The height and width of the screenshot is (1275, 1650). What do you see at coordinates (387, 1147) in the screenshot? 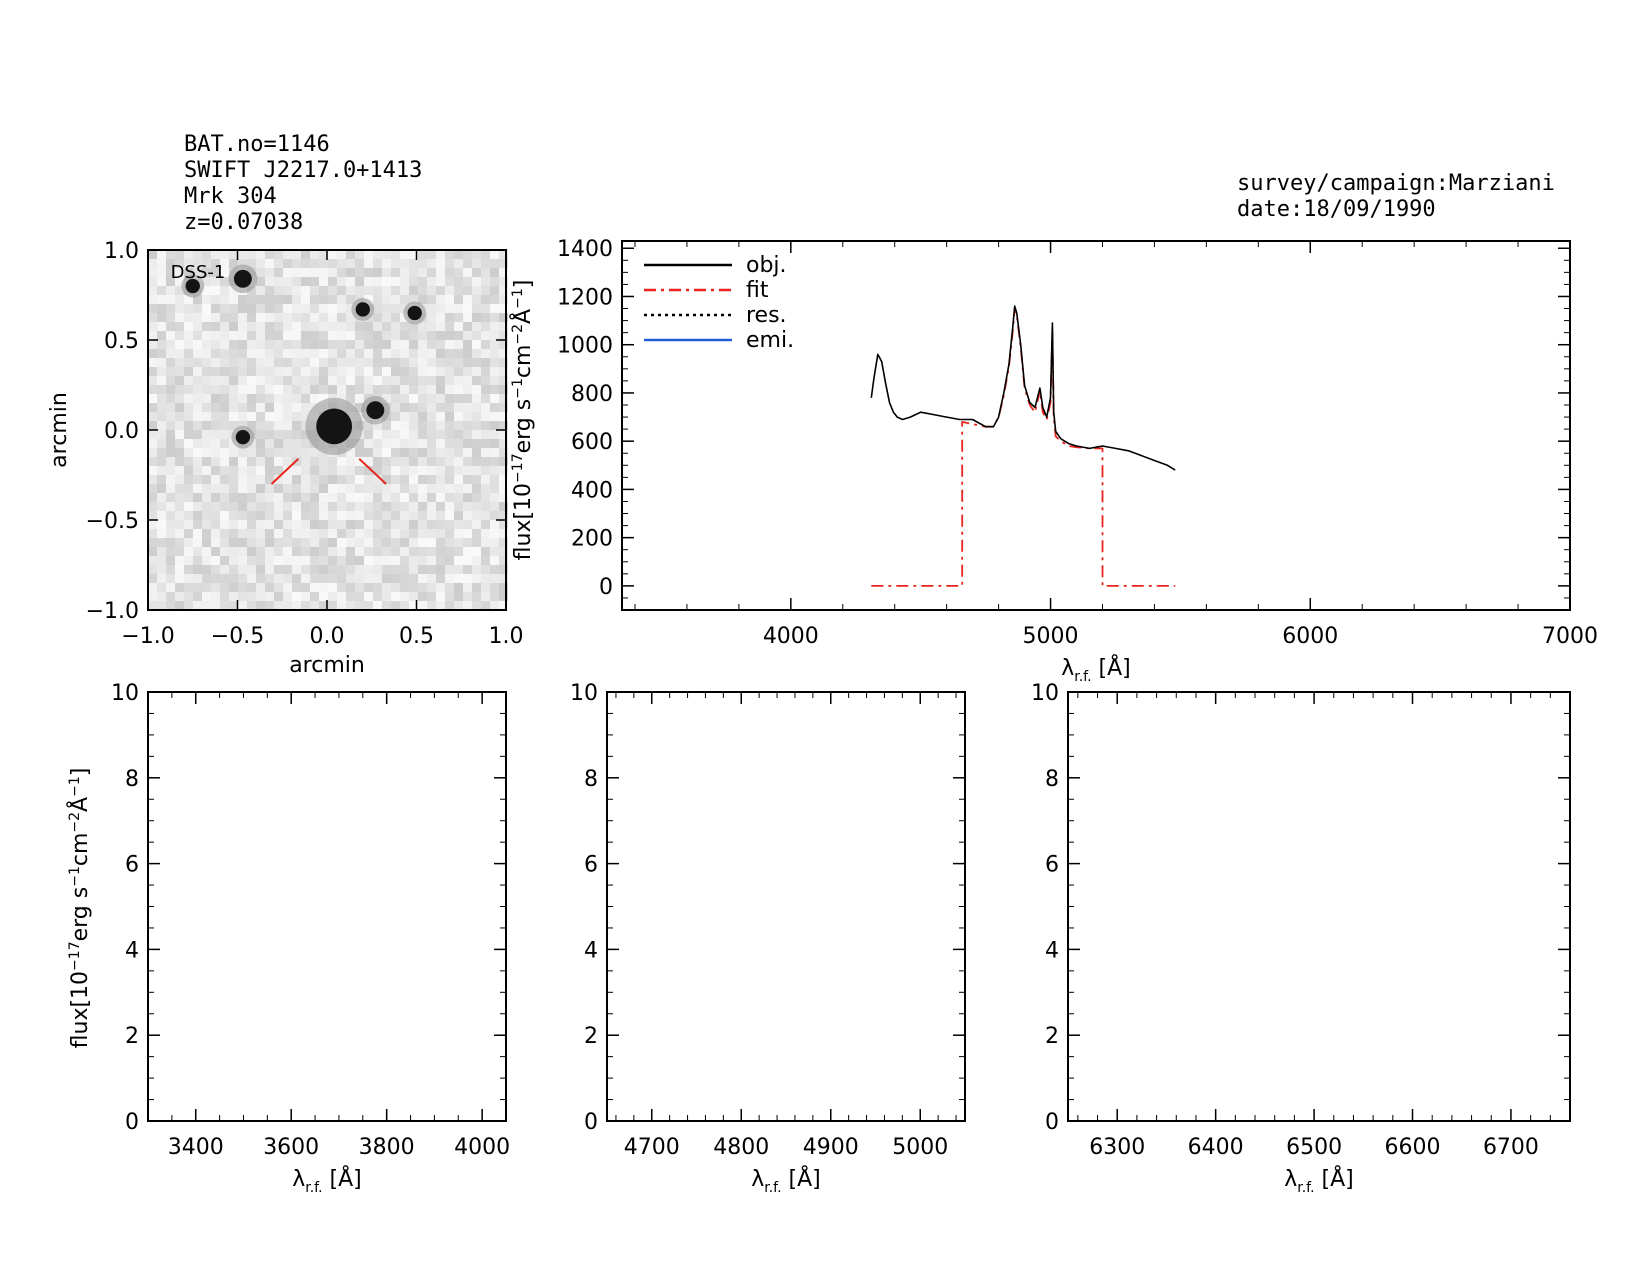
I see `x-tick-label: 3800` at bounding box center [387, 1147].